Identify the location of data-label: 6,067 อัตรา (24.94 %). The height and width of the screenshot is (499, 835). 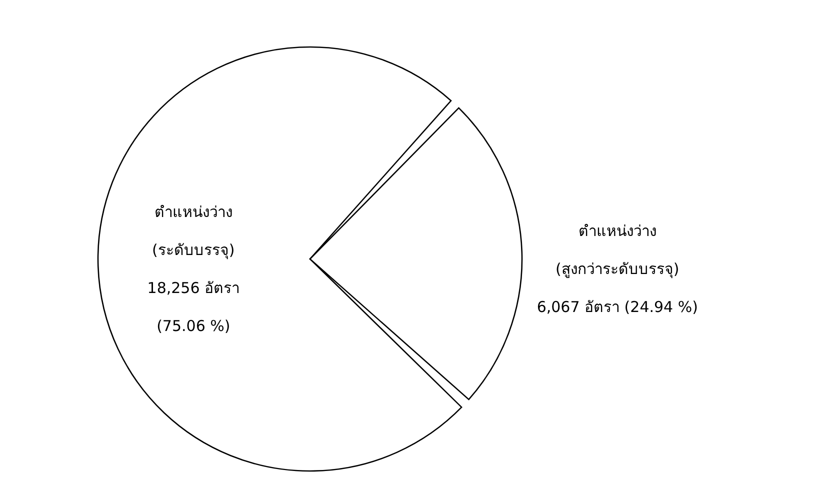
(617, 307).